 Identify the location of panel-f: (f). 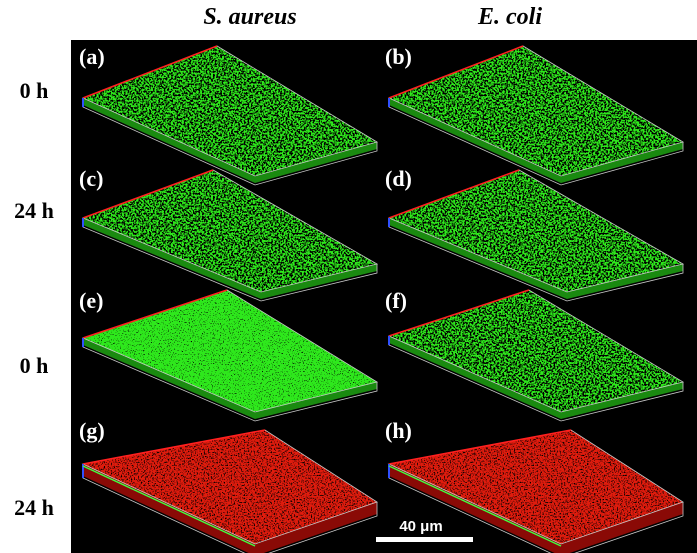
(535, 355).